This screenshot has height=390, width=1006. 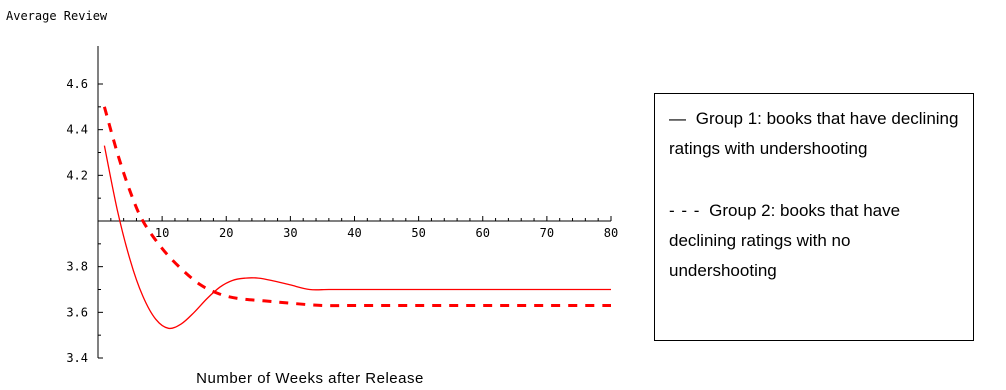 What do you see at coordinates (418, 233) in the screenshot?
I see `x-tick-label: 50` at bounding box center [418, 233].